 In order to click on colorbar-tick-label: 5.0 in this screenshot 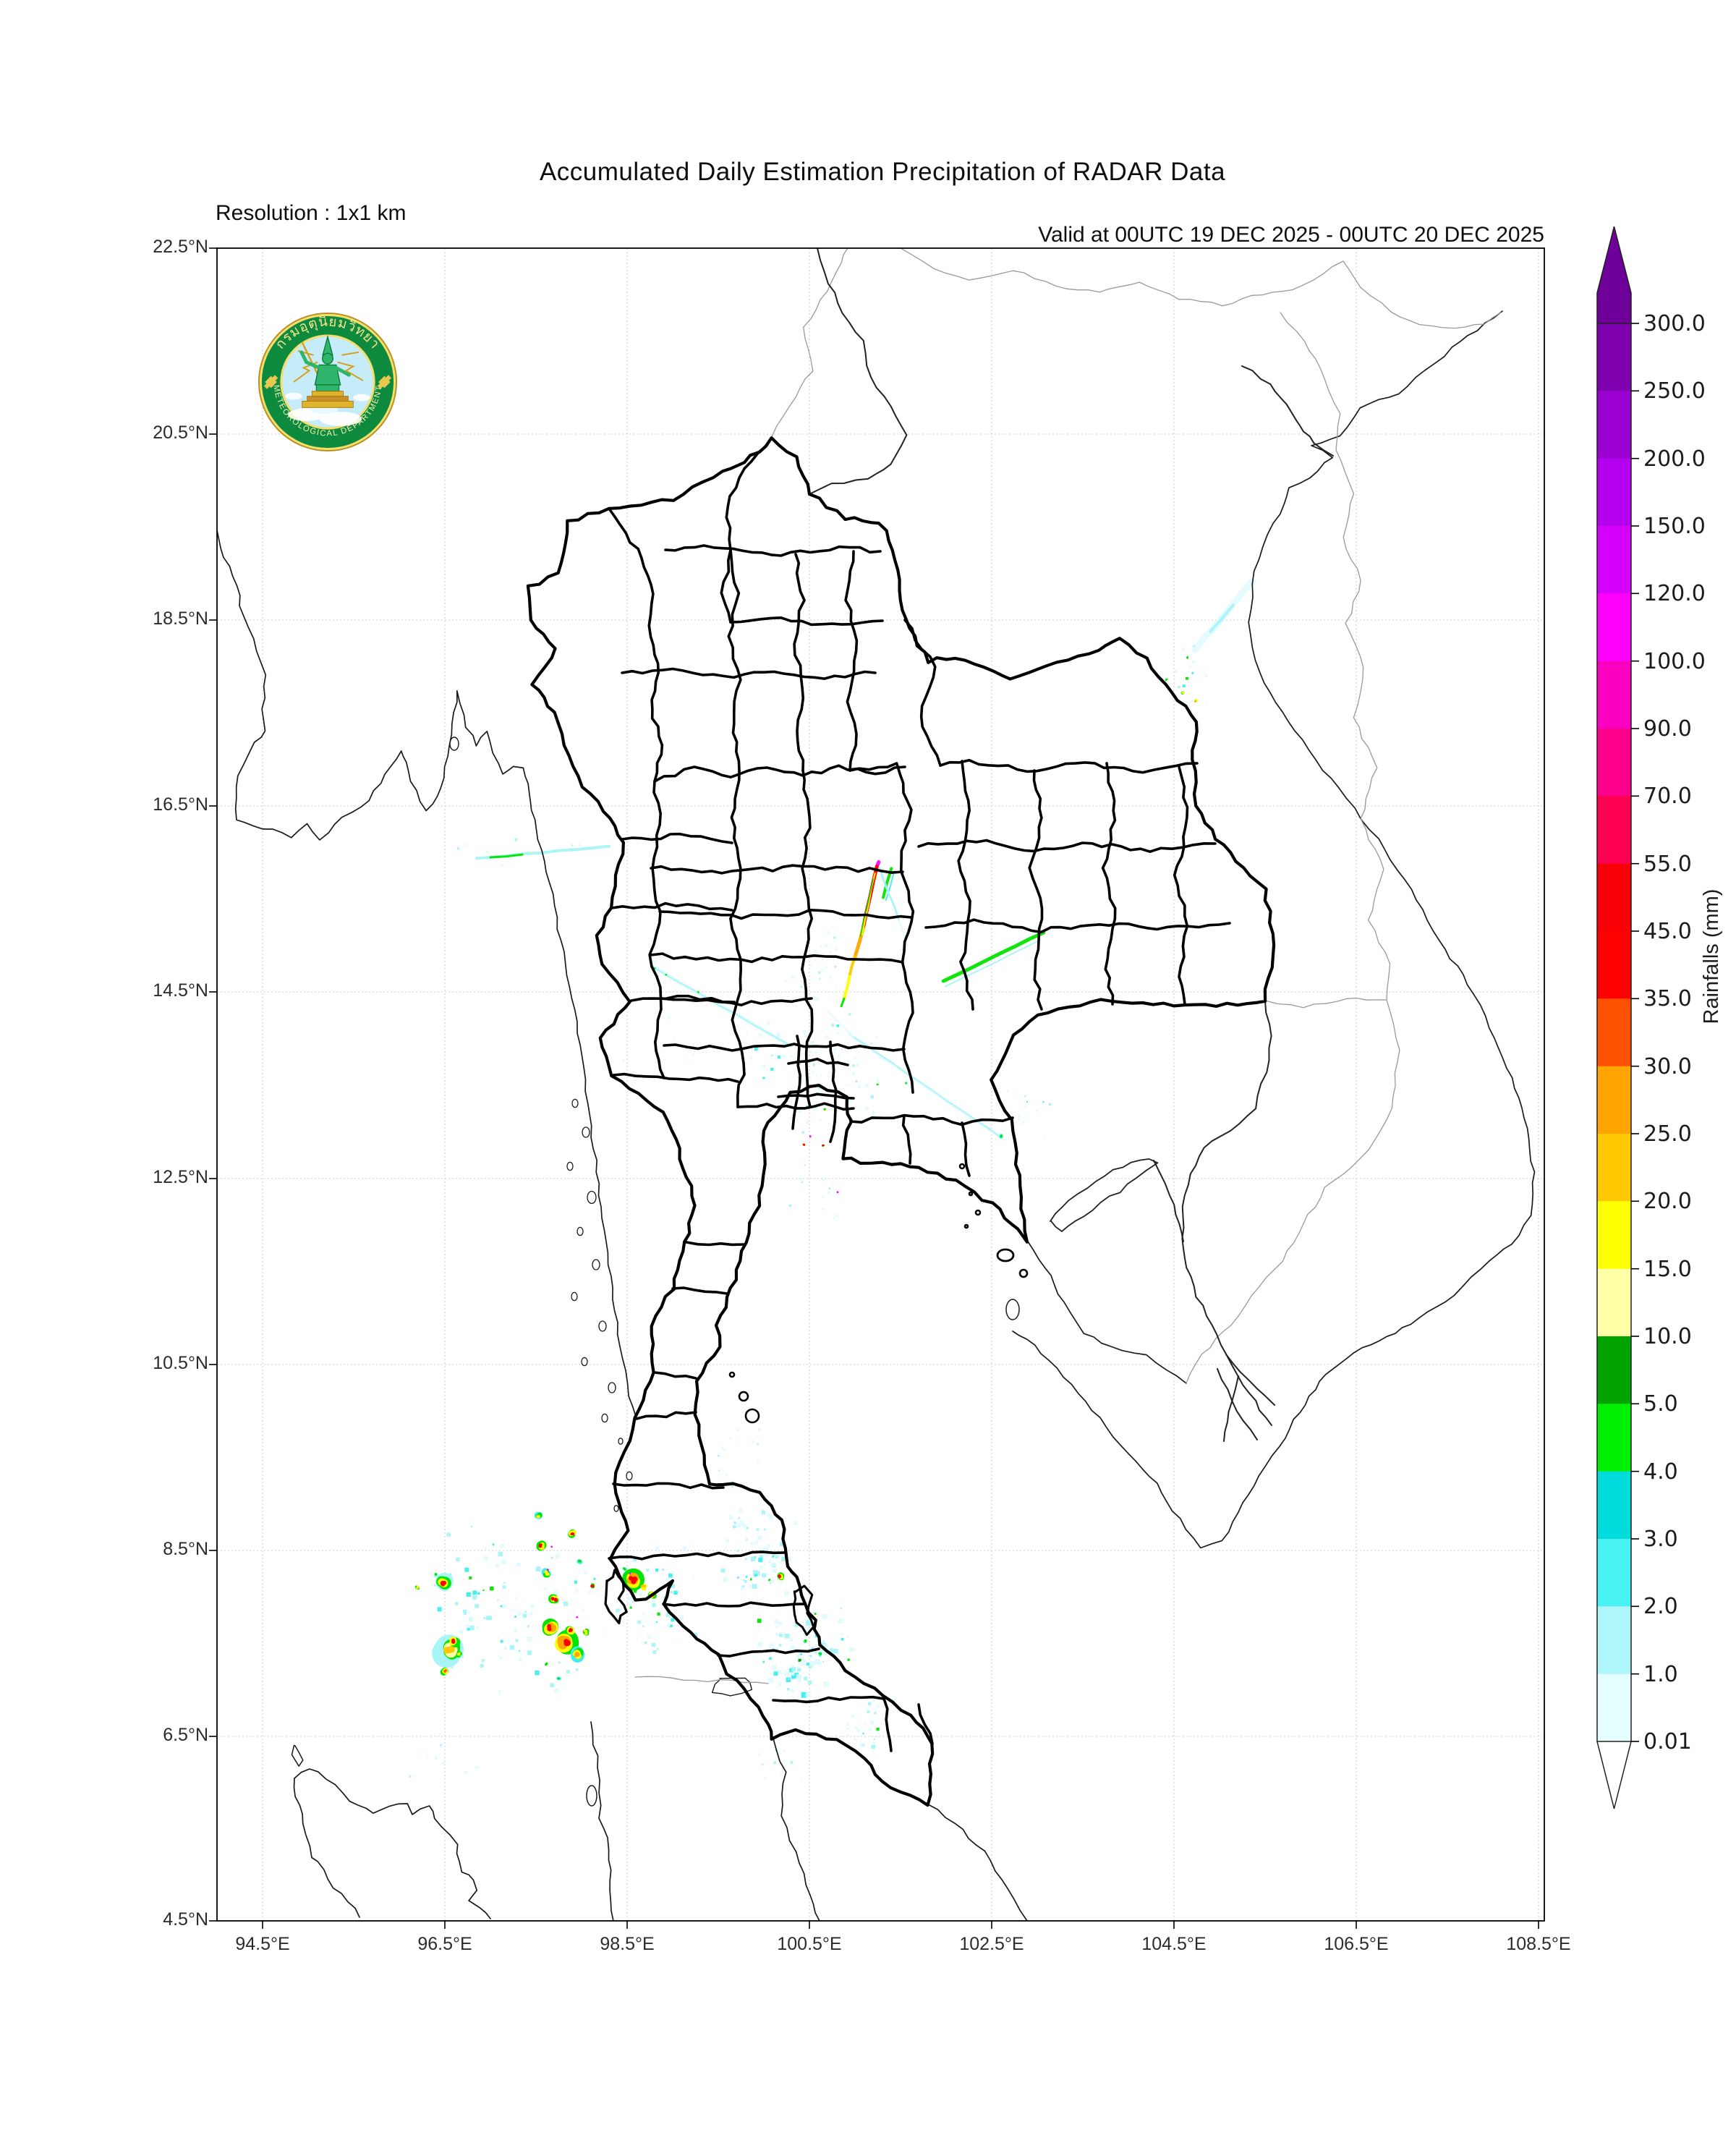, I will do `click(1660, 1404)`.